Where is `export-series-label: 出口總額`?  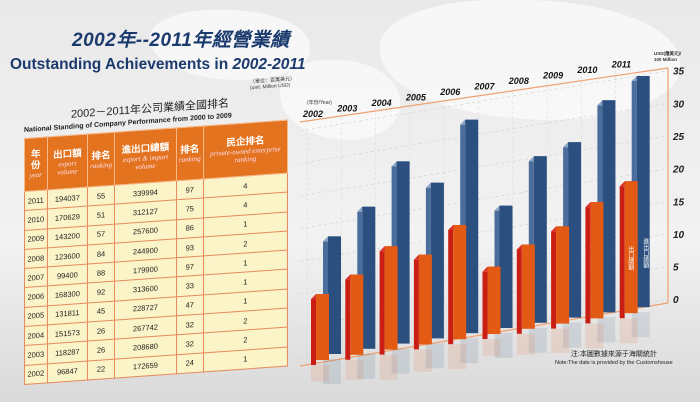 export-series-label: 出口總額 is located at coordinates (630, 258).